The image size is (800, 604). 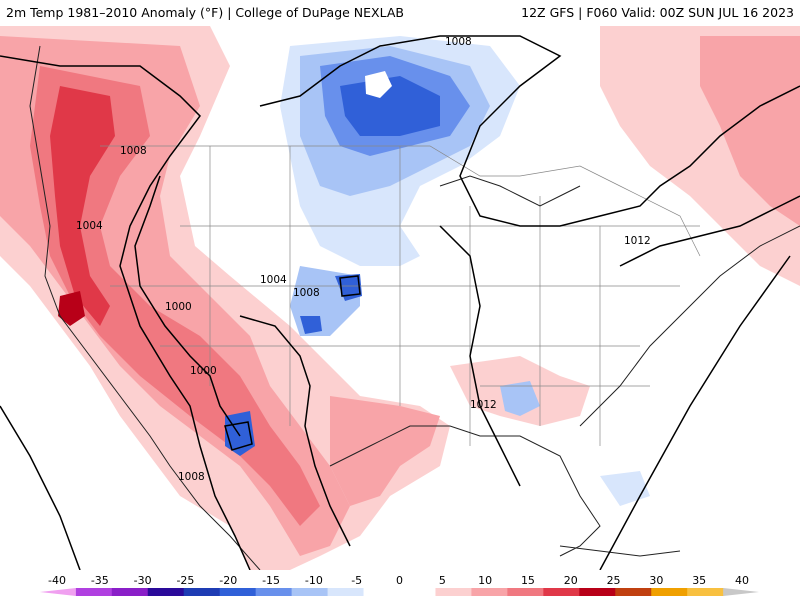 I want to click on colorbar-tick-label: 35, so click(x=699, y=580).